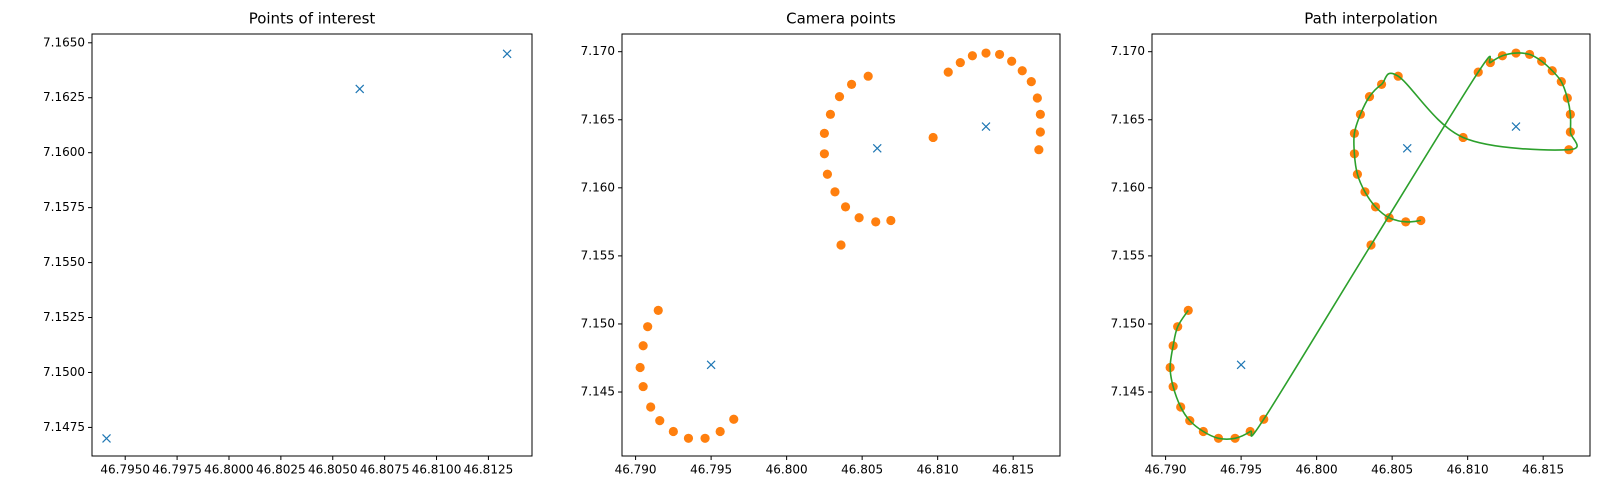  I want to click on chart-title: Points of interest, so click(312, 19).